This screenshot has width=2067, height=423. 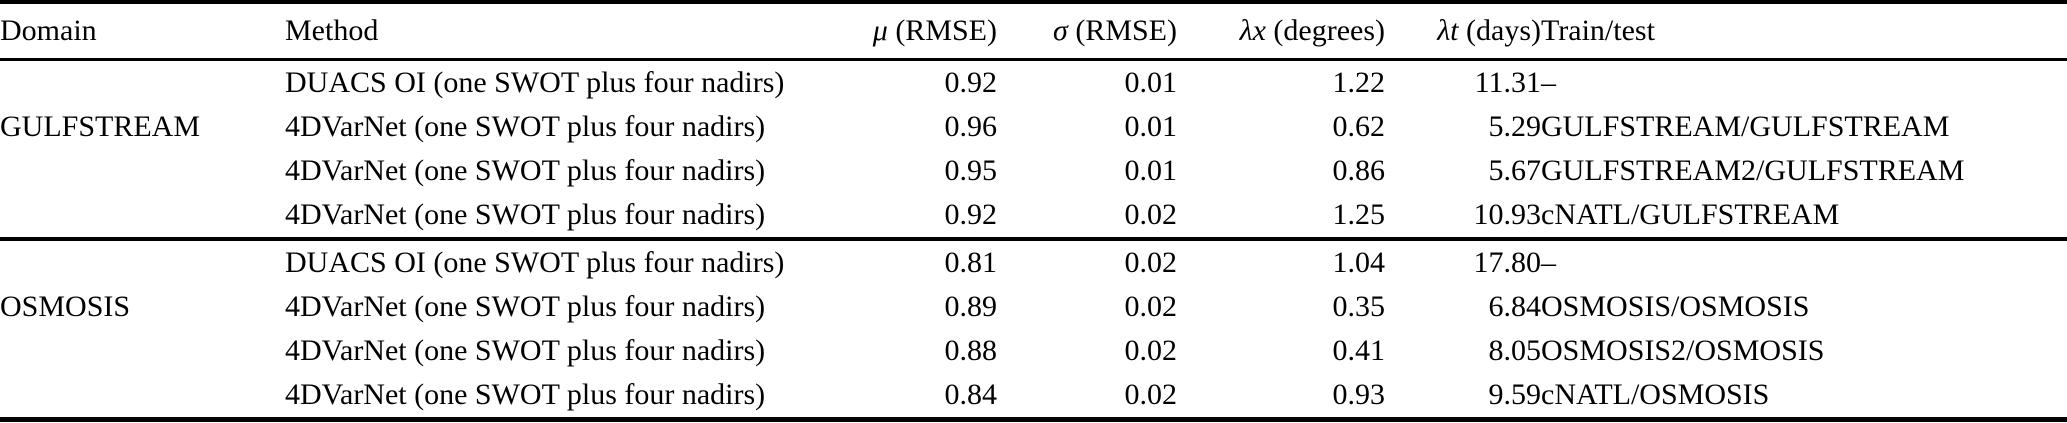 What do you see at coordinates (1252, 30) in the screenshot?
I see `lambda-x-symbol: λx` at bounding box center [1252, 30].